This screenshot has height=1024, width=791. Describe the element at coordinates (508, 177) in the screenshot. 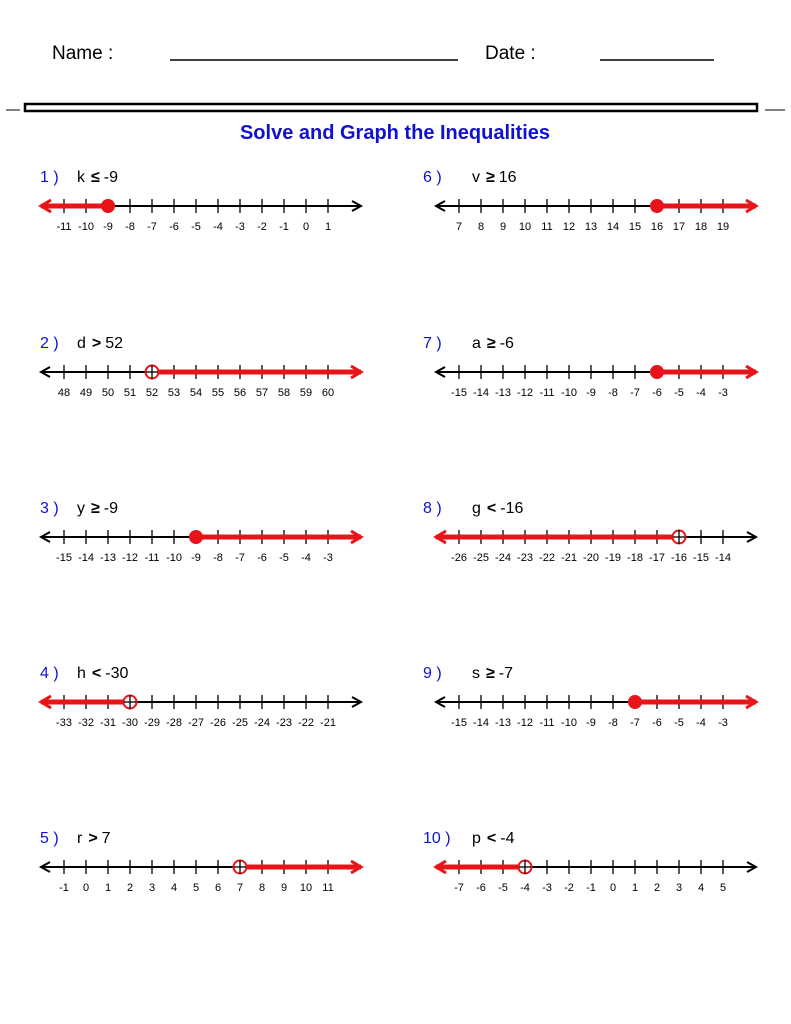

I see `value: 16` at that location.